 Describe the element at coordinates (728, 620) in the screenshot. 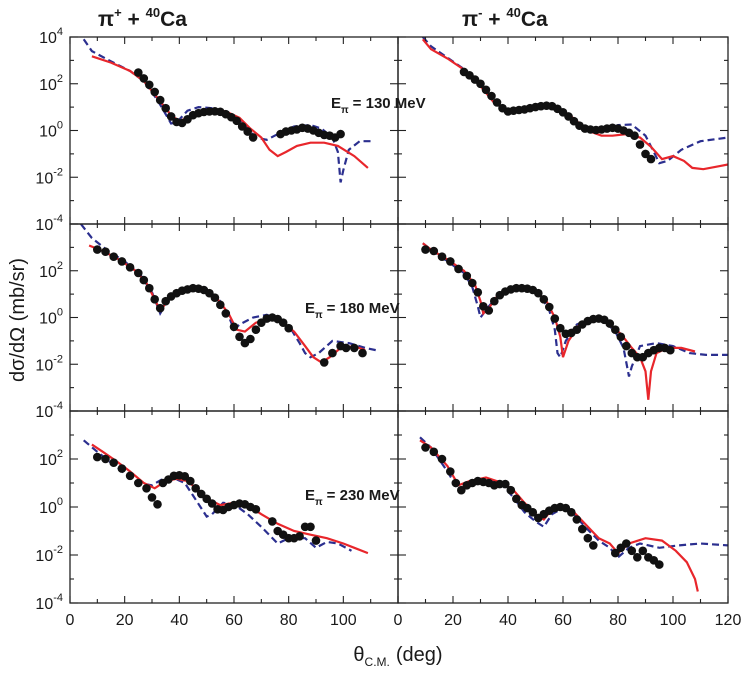

I see `x-tick-label: 120` at that location.